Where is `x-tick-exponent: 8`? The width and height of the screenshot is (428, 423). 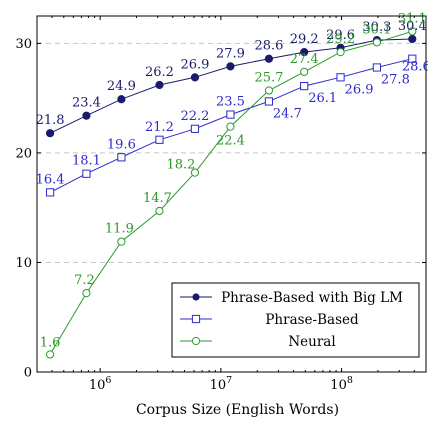 x-tick-exponent: 8 is located at coordinates (350, 380).